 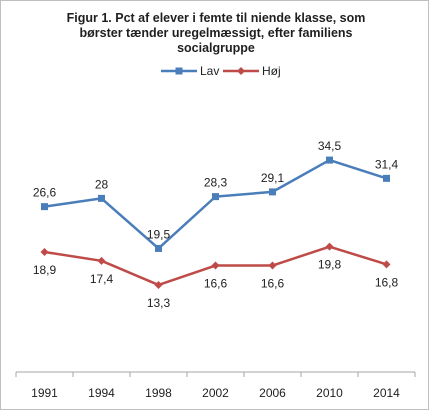 I want to click on data-label-hoj-2010: 19,8, so click(x=330, y=265).